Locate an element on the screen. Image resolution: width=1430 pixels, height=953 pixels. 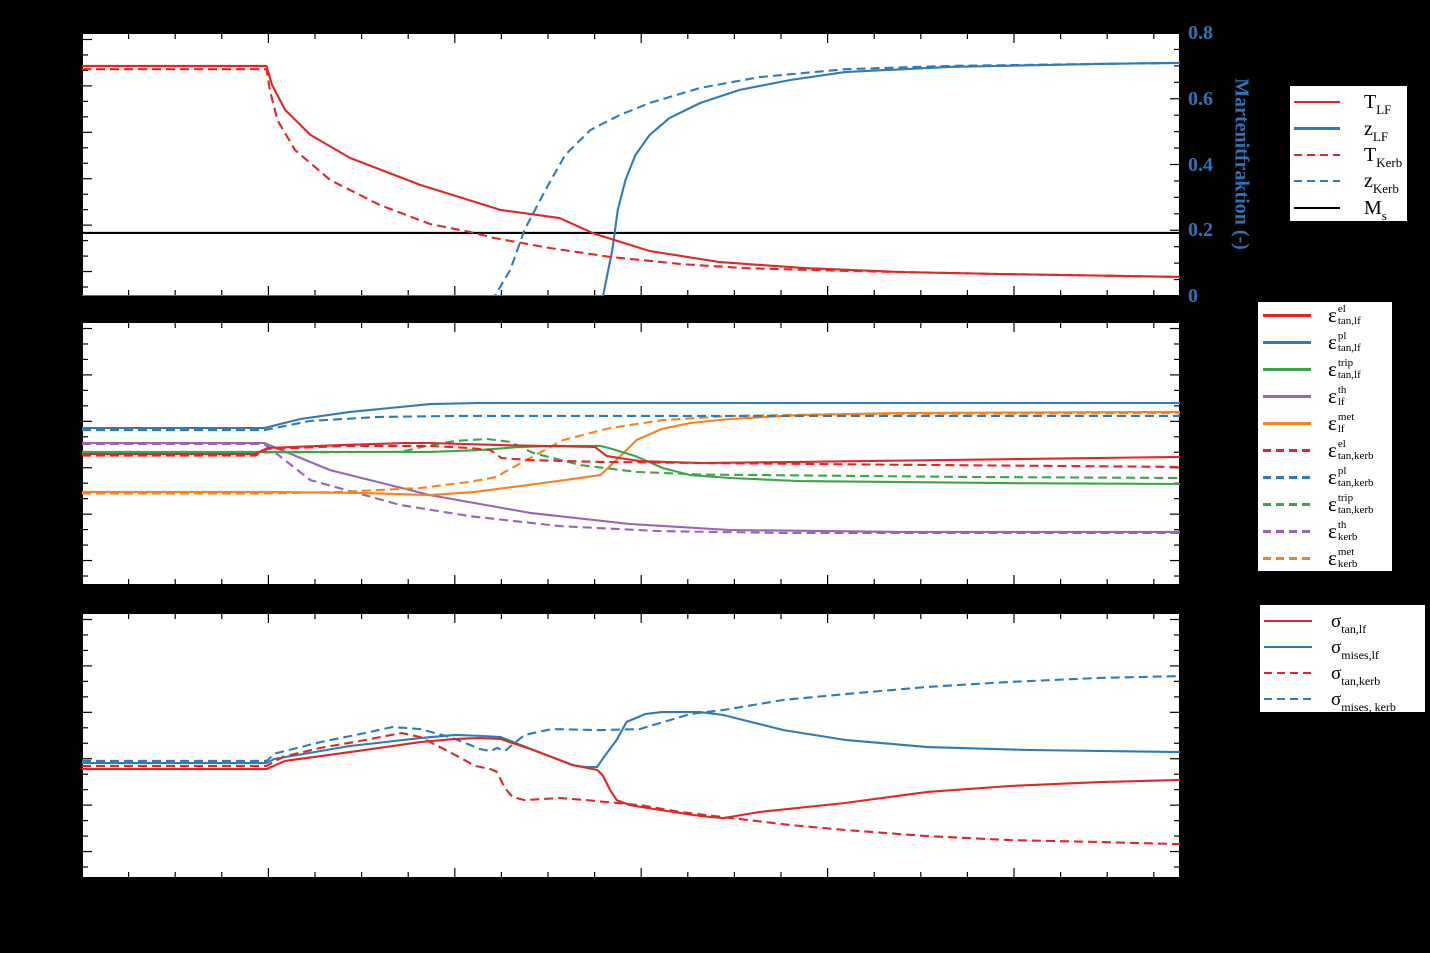
legend-label: ε el tan,kerb is located at coordinates (1351, 449).